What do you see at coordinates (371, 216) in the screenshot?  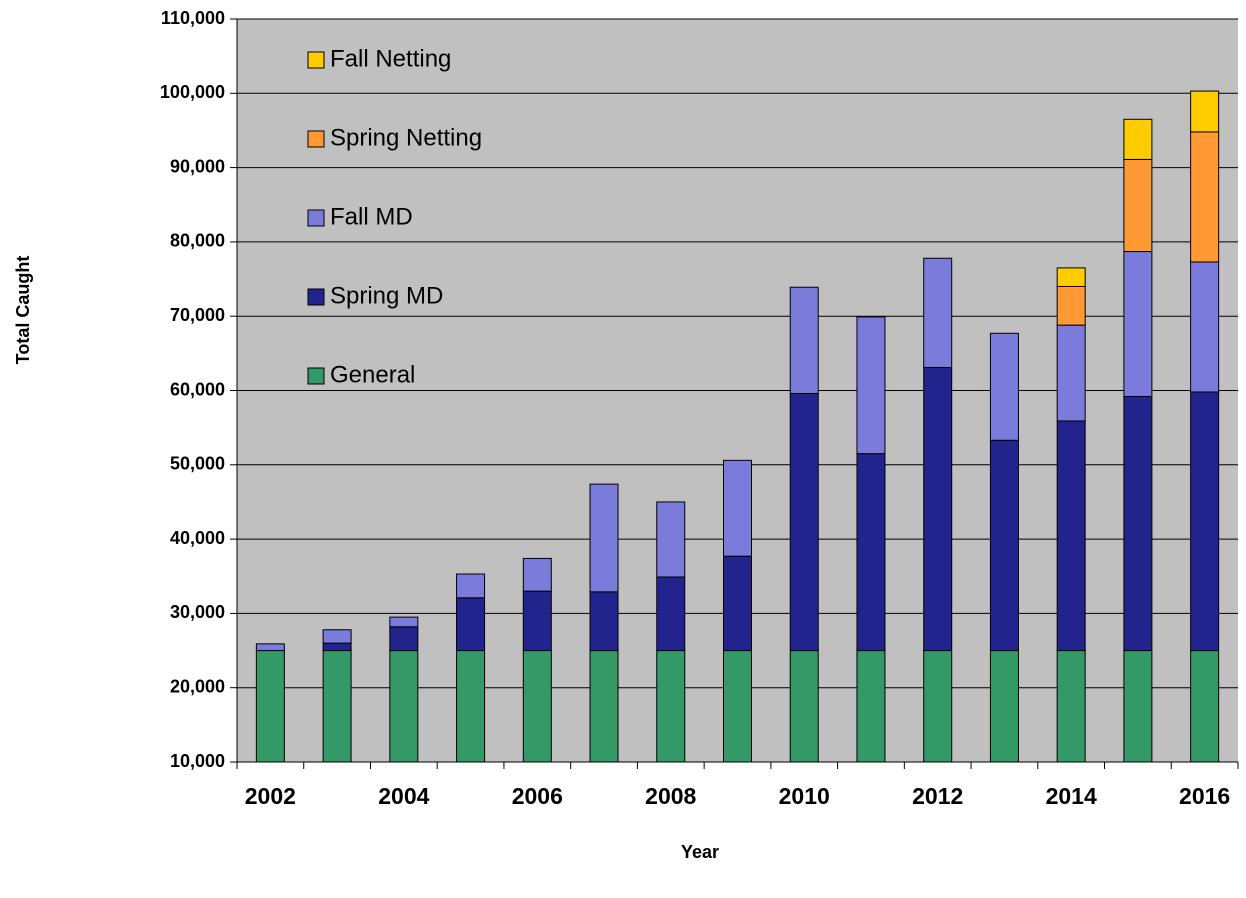 I see `legend-label: Fall MD` at bounding box center [371, 216].